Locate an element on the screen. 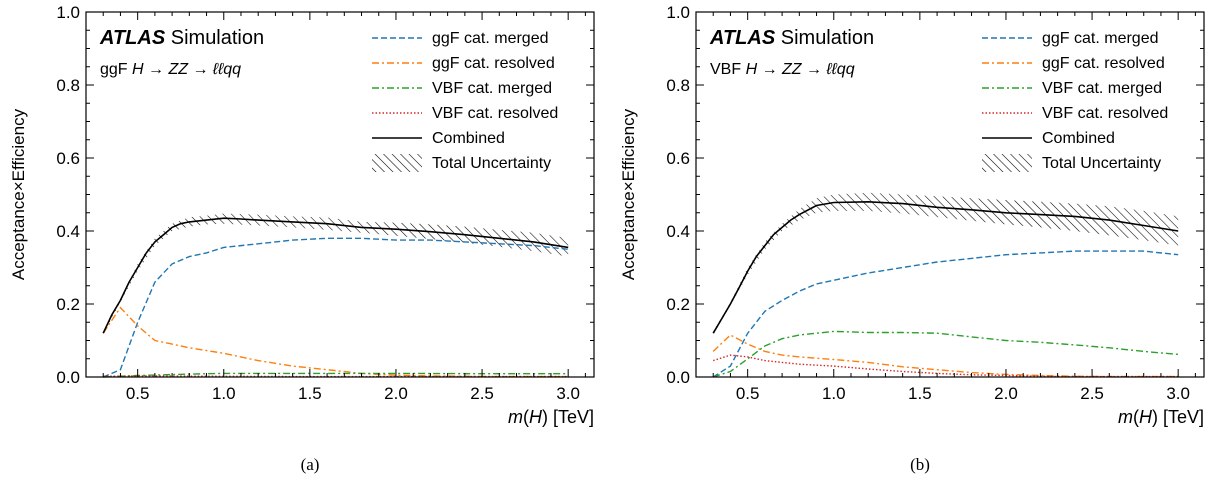 The height and width of the screenshot is (489, 1217). process-label: ggF H → ZZ → ℓℓqq is located at coordinates (170, 69).